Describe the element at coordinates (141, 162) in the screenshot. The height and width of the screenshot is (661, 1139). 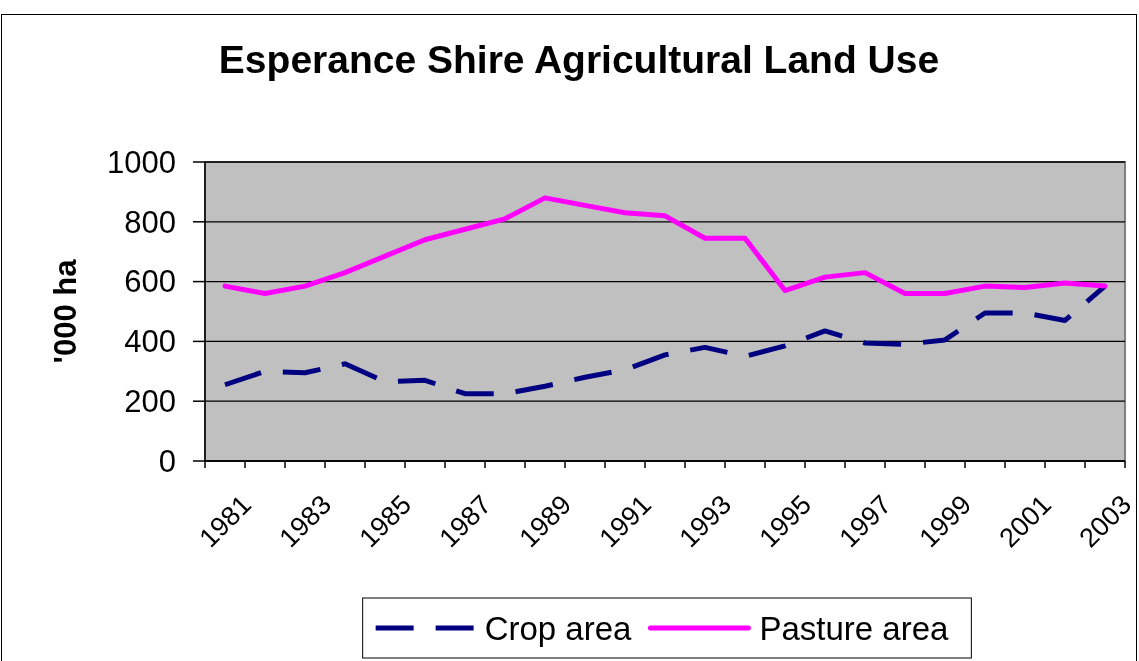
I see `y-tick-label: 1000` at that location.